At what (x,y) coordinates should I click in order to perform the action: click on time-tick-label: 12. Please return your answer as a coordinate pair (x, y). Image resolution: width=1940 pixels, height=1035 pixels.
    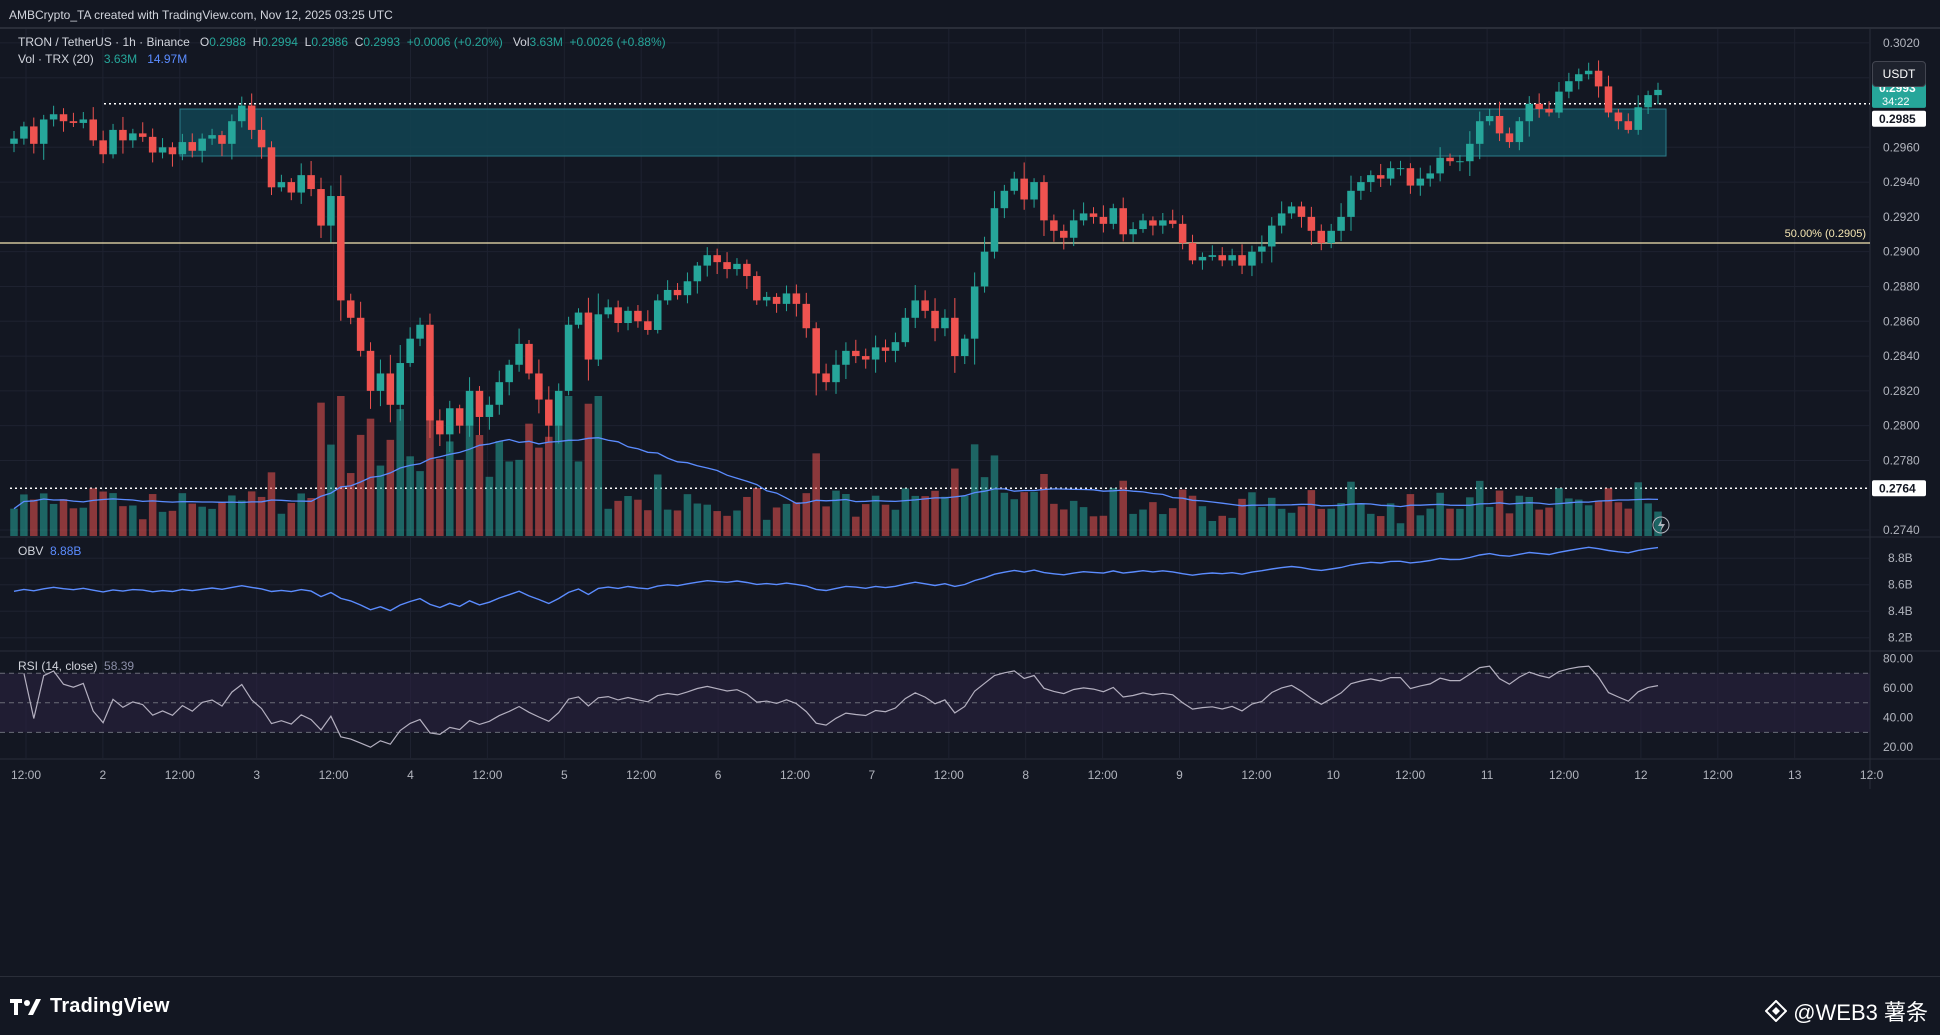
    Looking at the image, I should click on (1641, 775).